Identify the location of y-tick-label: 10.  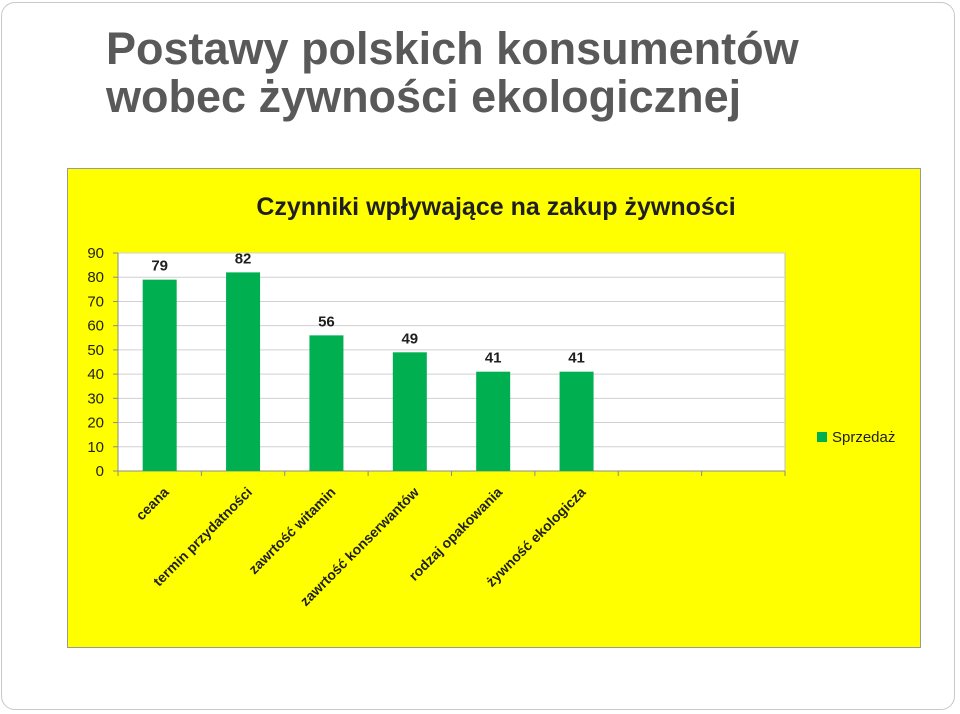
(95, 447).